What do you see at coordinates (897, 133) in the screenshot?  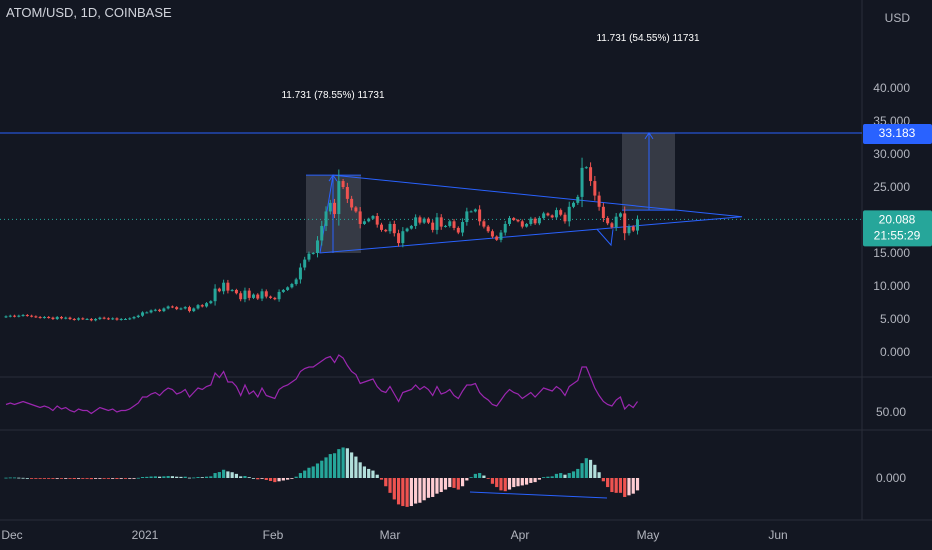 I see `price-badge-text: 33.183` at bounding box center [897, 133].